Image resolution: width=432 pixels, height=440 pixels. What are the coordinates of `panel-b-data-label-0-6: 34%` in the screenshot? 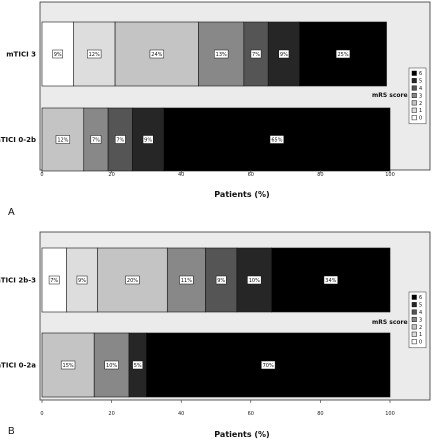 It's located at (330, 281).